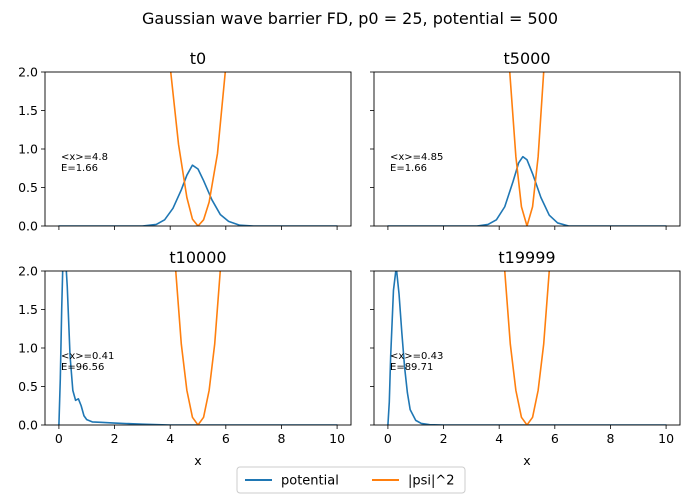  I want to click on subplot-title: t10000, so click(197, 257).